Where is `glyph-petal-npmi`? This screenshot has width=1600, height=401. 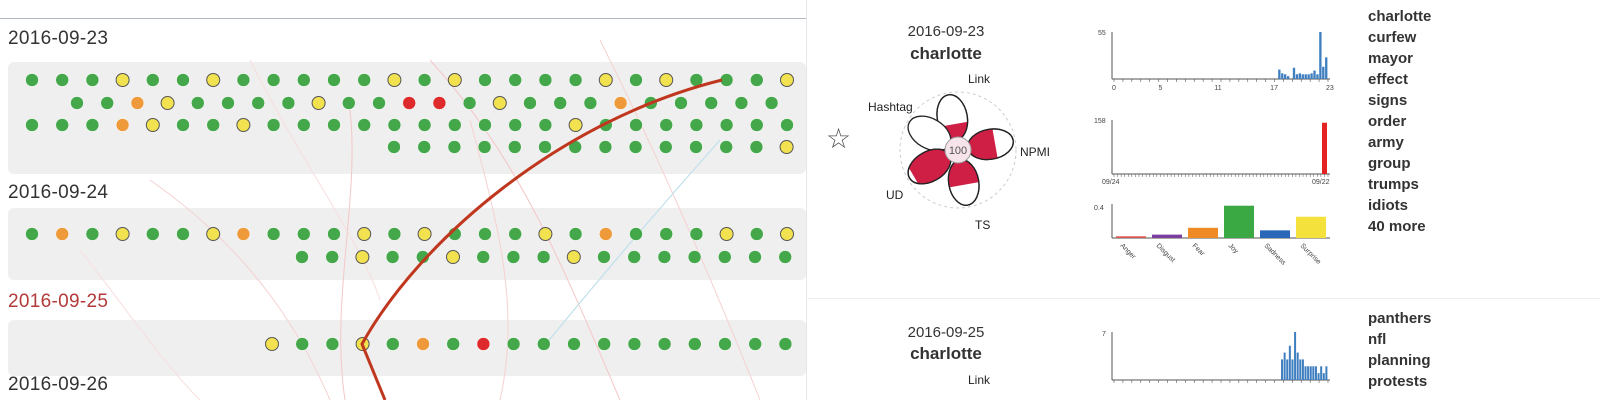
glyph-petal-npmi is located at coordinates (990, 145).